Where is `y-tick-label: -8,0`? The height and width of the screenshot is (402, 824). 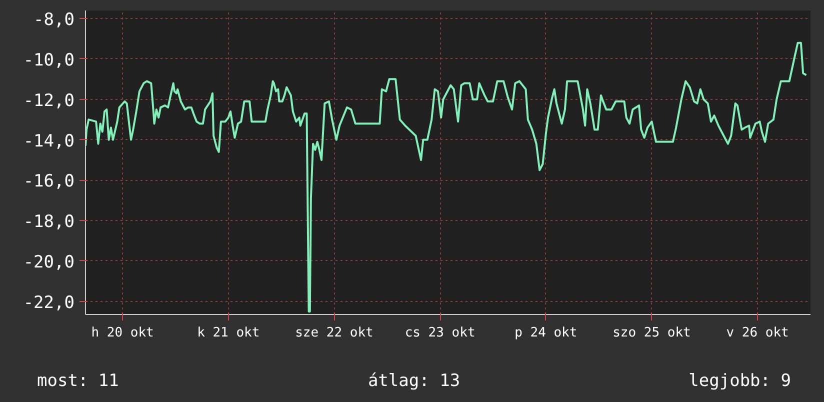 y-tick-label: -8,0 is located at coordinates (54, 20).